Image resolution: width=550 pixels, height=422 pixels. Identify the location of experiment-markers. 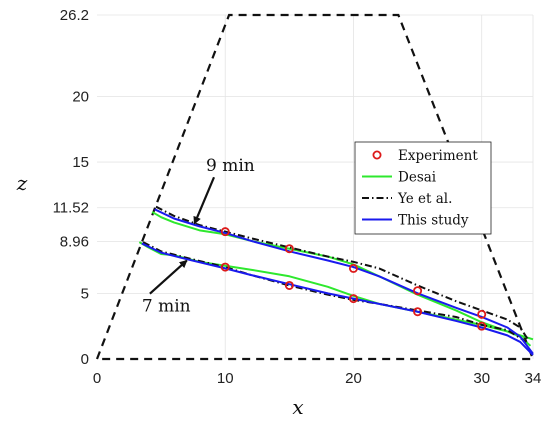
(353, 279).